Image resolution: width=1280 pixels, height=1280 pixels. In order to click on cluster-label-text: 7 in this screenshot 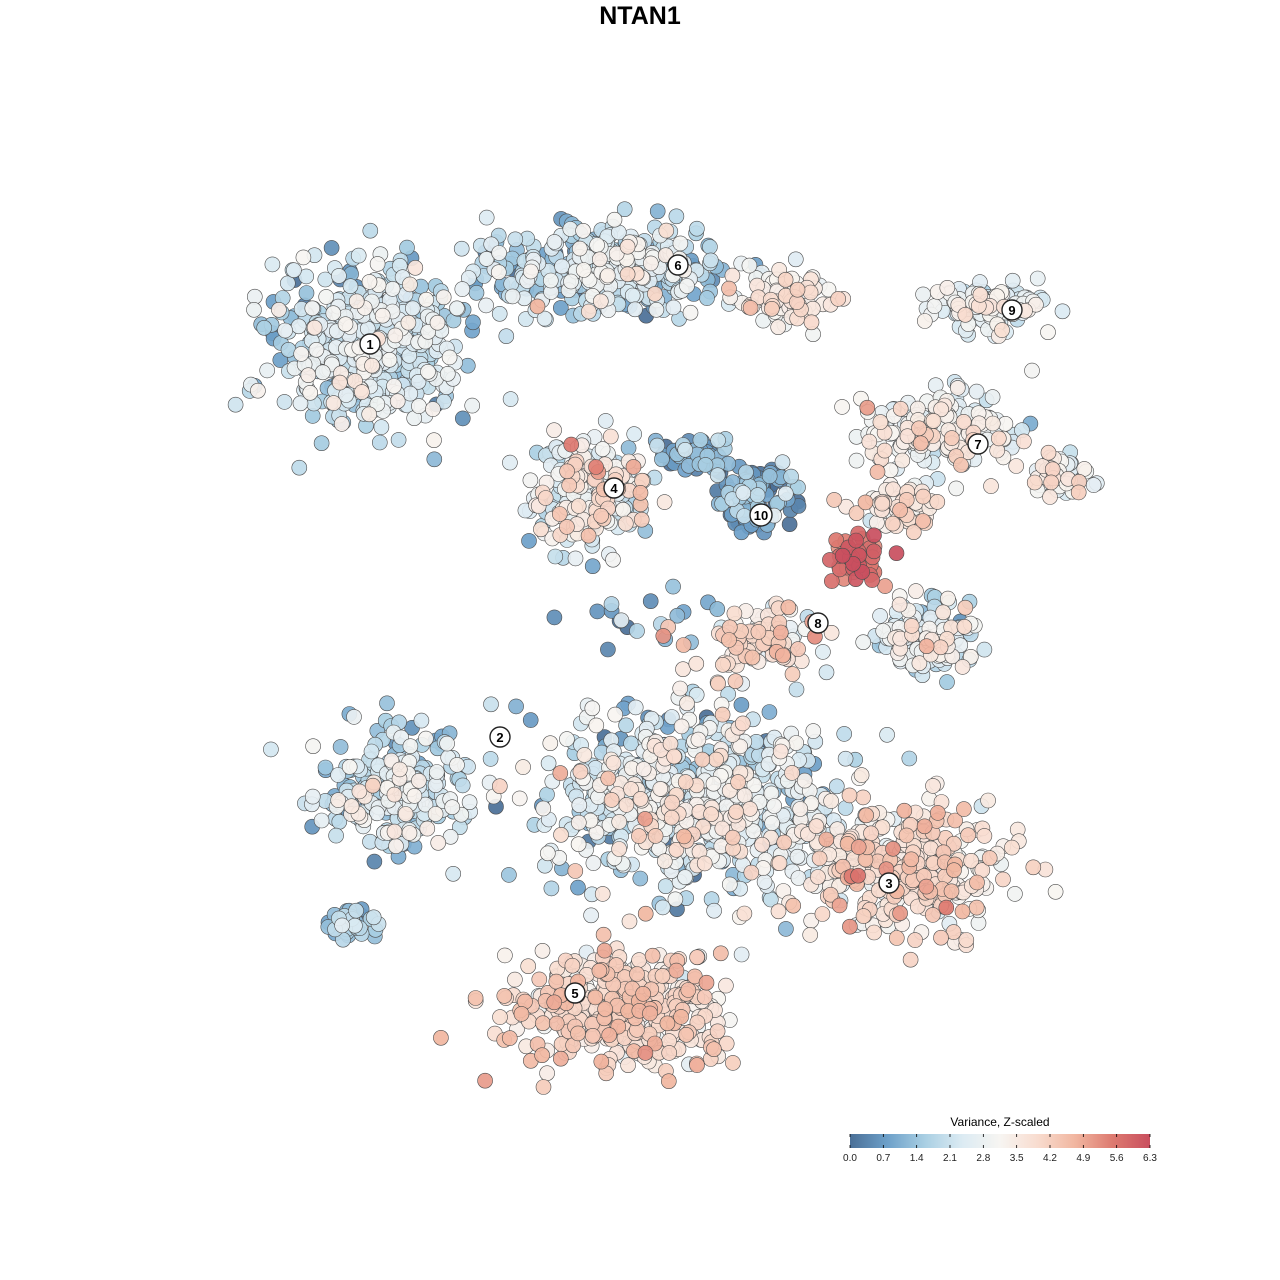, I will do `click(977, 444)`.